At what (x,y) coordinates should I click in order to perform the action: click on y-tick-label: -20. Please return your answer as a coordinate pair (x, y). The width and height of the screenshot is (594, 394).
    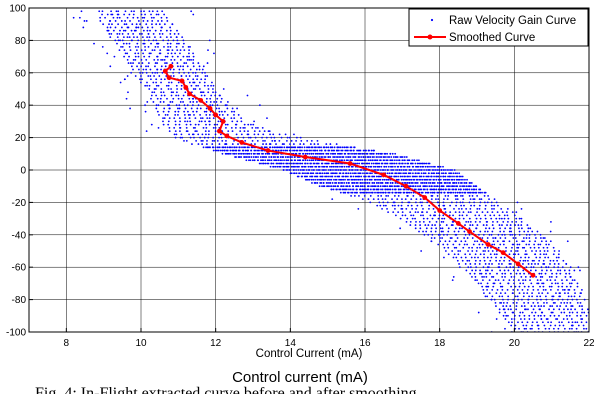
    Looking at the image, I should click on (19, 203).